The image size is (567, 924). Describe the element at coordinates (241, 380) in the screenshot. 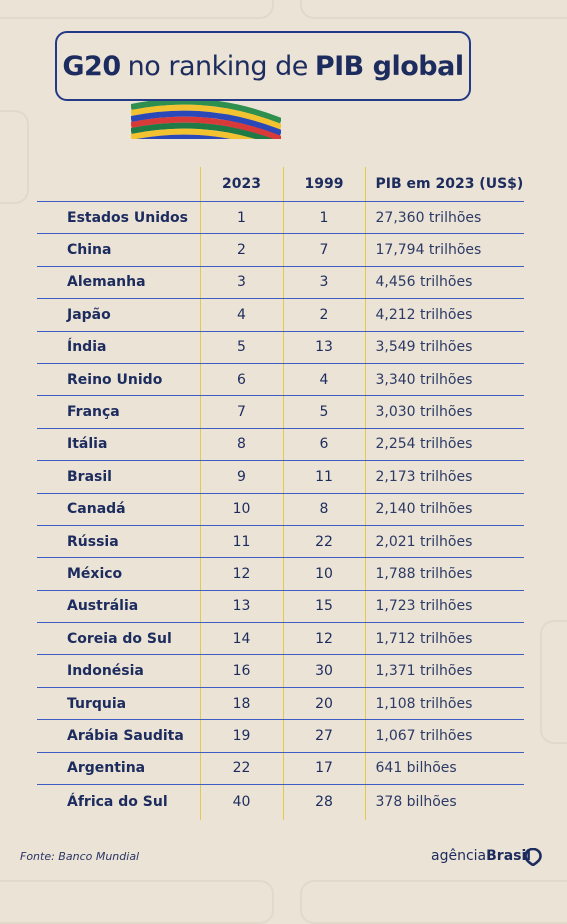

I see `rank-2023-cell: 6` at that location.